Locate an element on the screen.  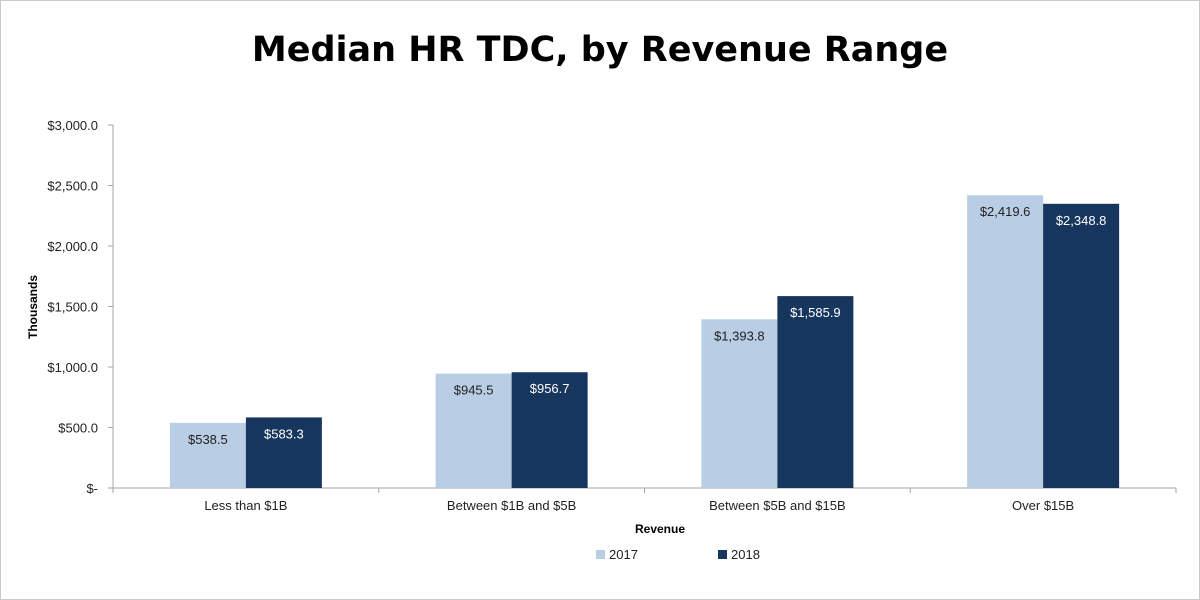
legend-label-2017: 2017 is located at coordinates (623, 554).